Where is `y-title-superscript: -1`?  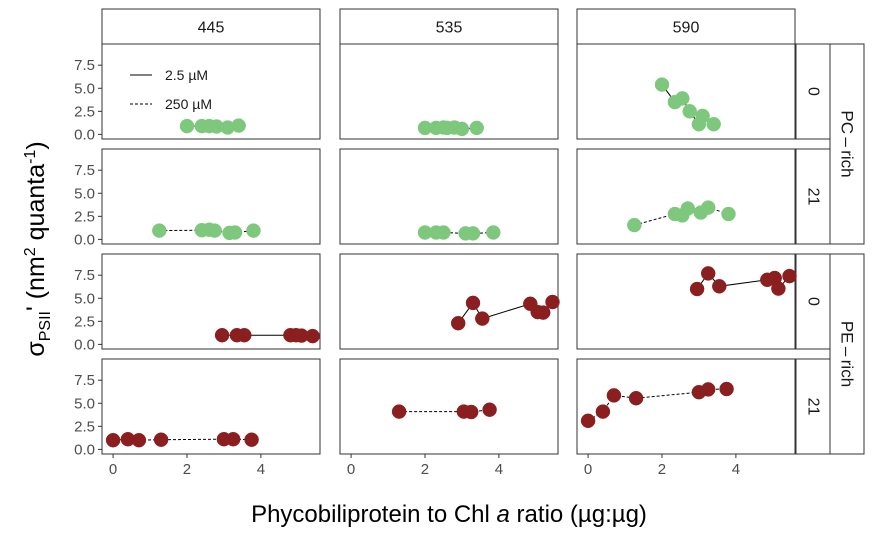 y-title-superscript: -1 is located at coordinates (30, 157).